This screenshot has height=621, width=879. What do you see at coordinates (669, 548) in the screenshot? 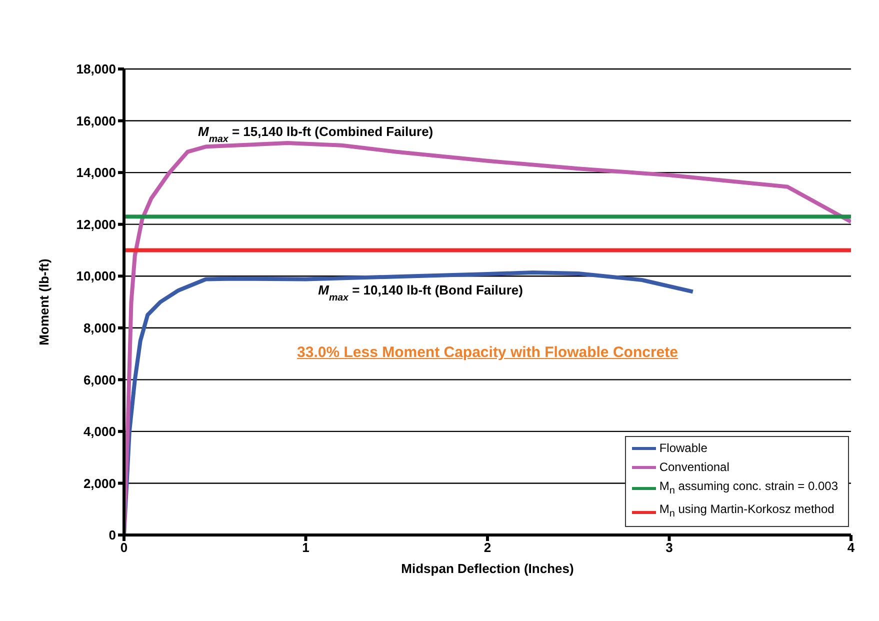
I see `x-tick-label: 3` at bounding box center [669, 548].